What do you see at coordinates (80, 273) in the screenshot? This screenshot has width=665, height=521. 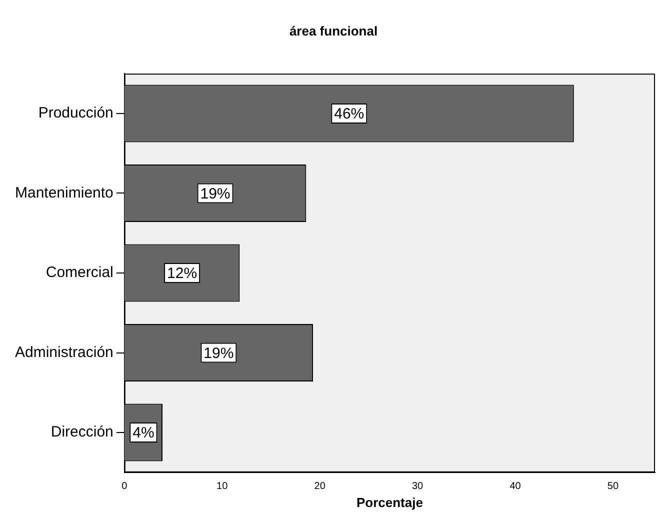 I see `y-tick-label: Comercial` at bounding box center [80, 273].